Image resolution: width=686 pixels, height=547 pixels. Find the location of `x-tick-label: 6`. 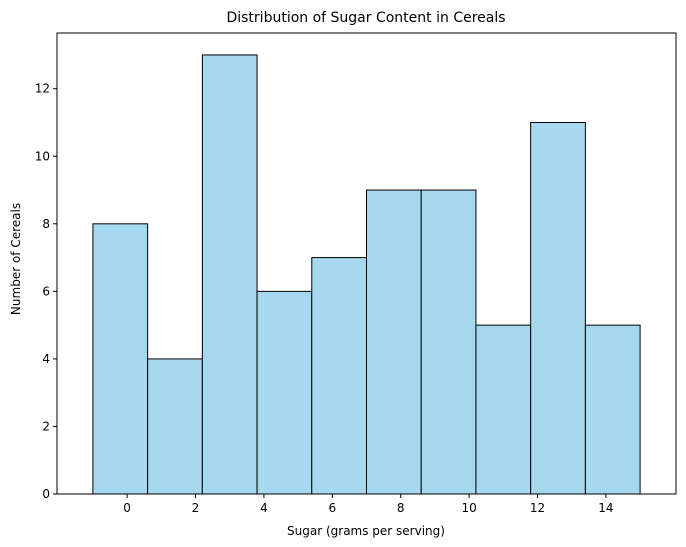

x-tick-label: 6 is located at coordinates (332, 508).